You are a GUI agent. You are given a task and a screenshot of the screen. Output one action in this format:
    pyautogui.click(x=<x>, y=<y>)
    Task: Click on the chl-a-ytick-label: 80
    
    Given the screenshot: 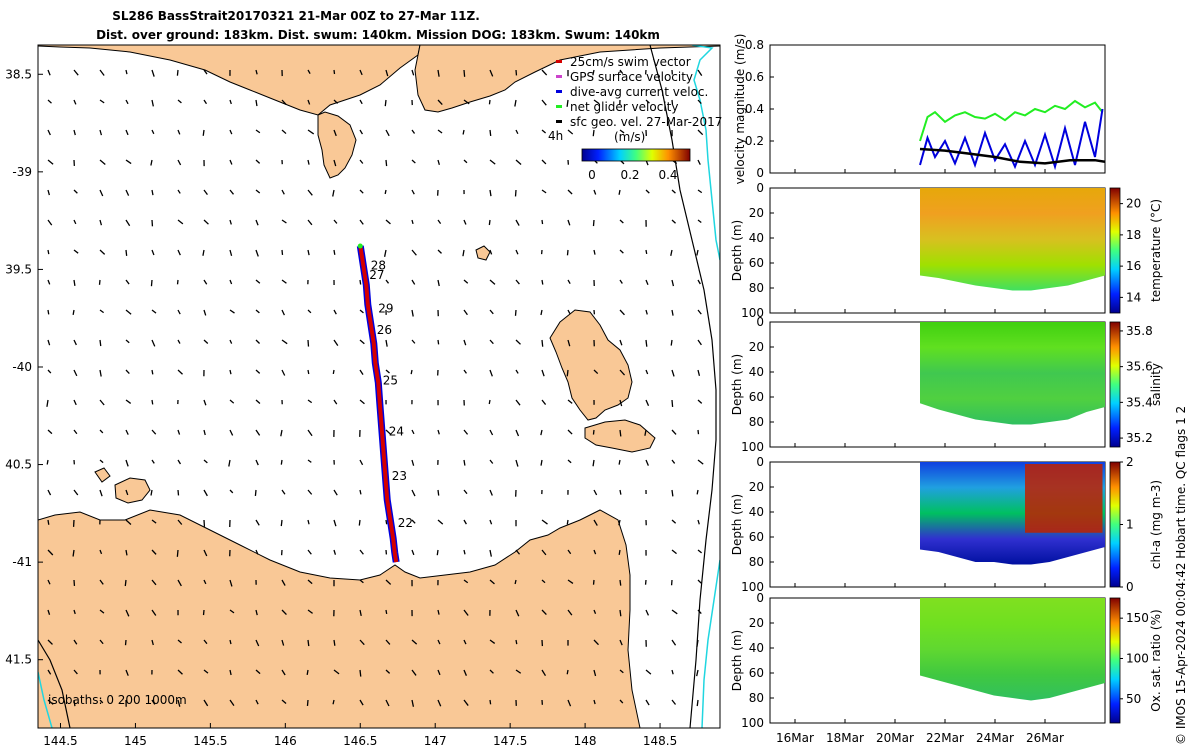 What is the action you would take?
    pyautogui.click(x=756, y=562)
    